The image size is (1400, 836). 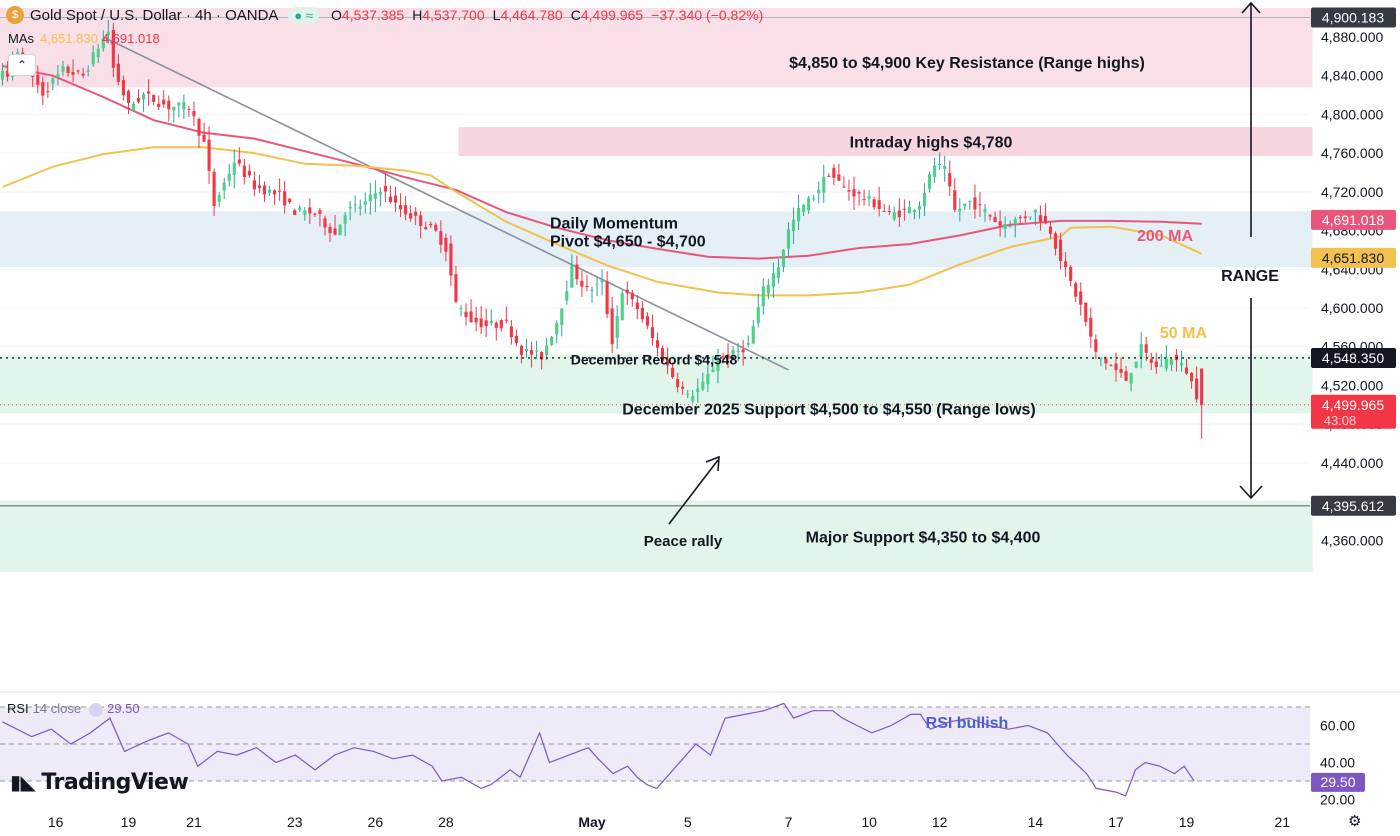 What do you see at coordinates (154, 15) in the screenshot?
I see `symbol-title: Gold Spot / U.S. Dollar · 4h · OANDA` at bounding box center [154, 15].